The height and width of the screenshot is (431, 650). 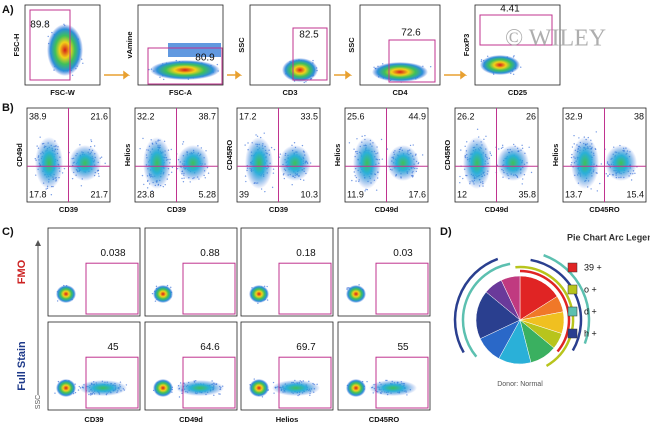 What do you see at coordinates (400, 92) in the screenshot?
I see `x-axis-label: CD4` at bounding box center [400, 92].